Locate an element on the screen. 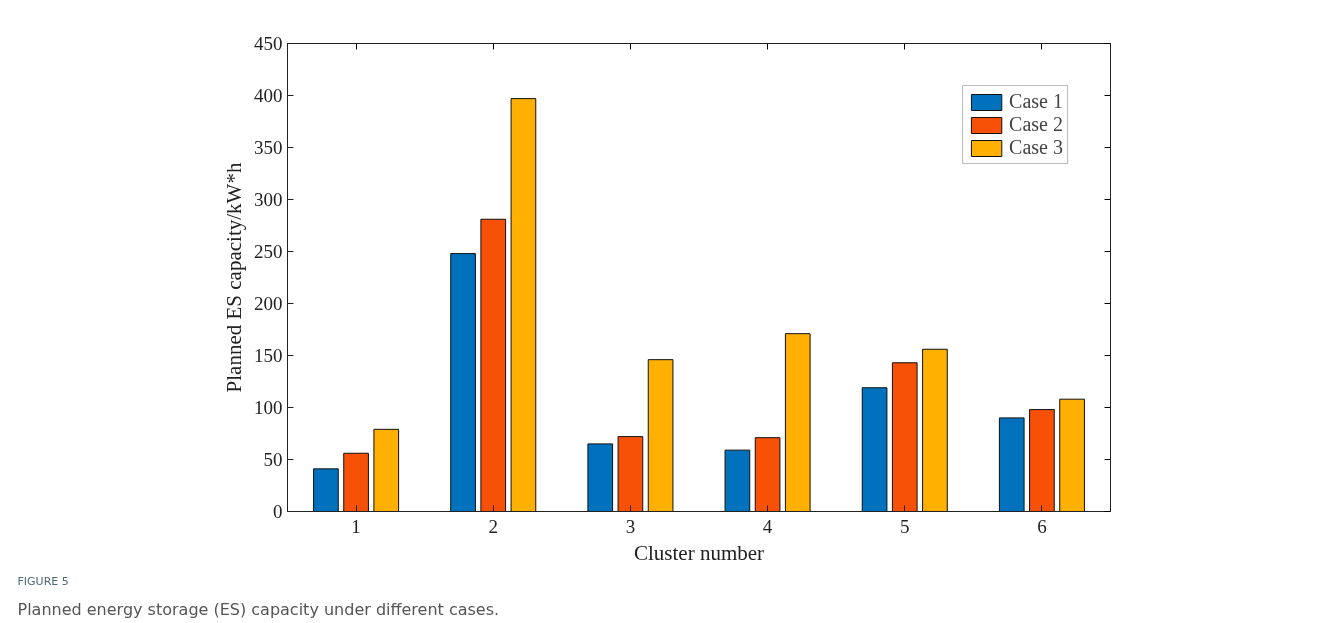 This screenshot has height=623, width=1326. y-tick-label: 450 is located at coordinates (268, 43).